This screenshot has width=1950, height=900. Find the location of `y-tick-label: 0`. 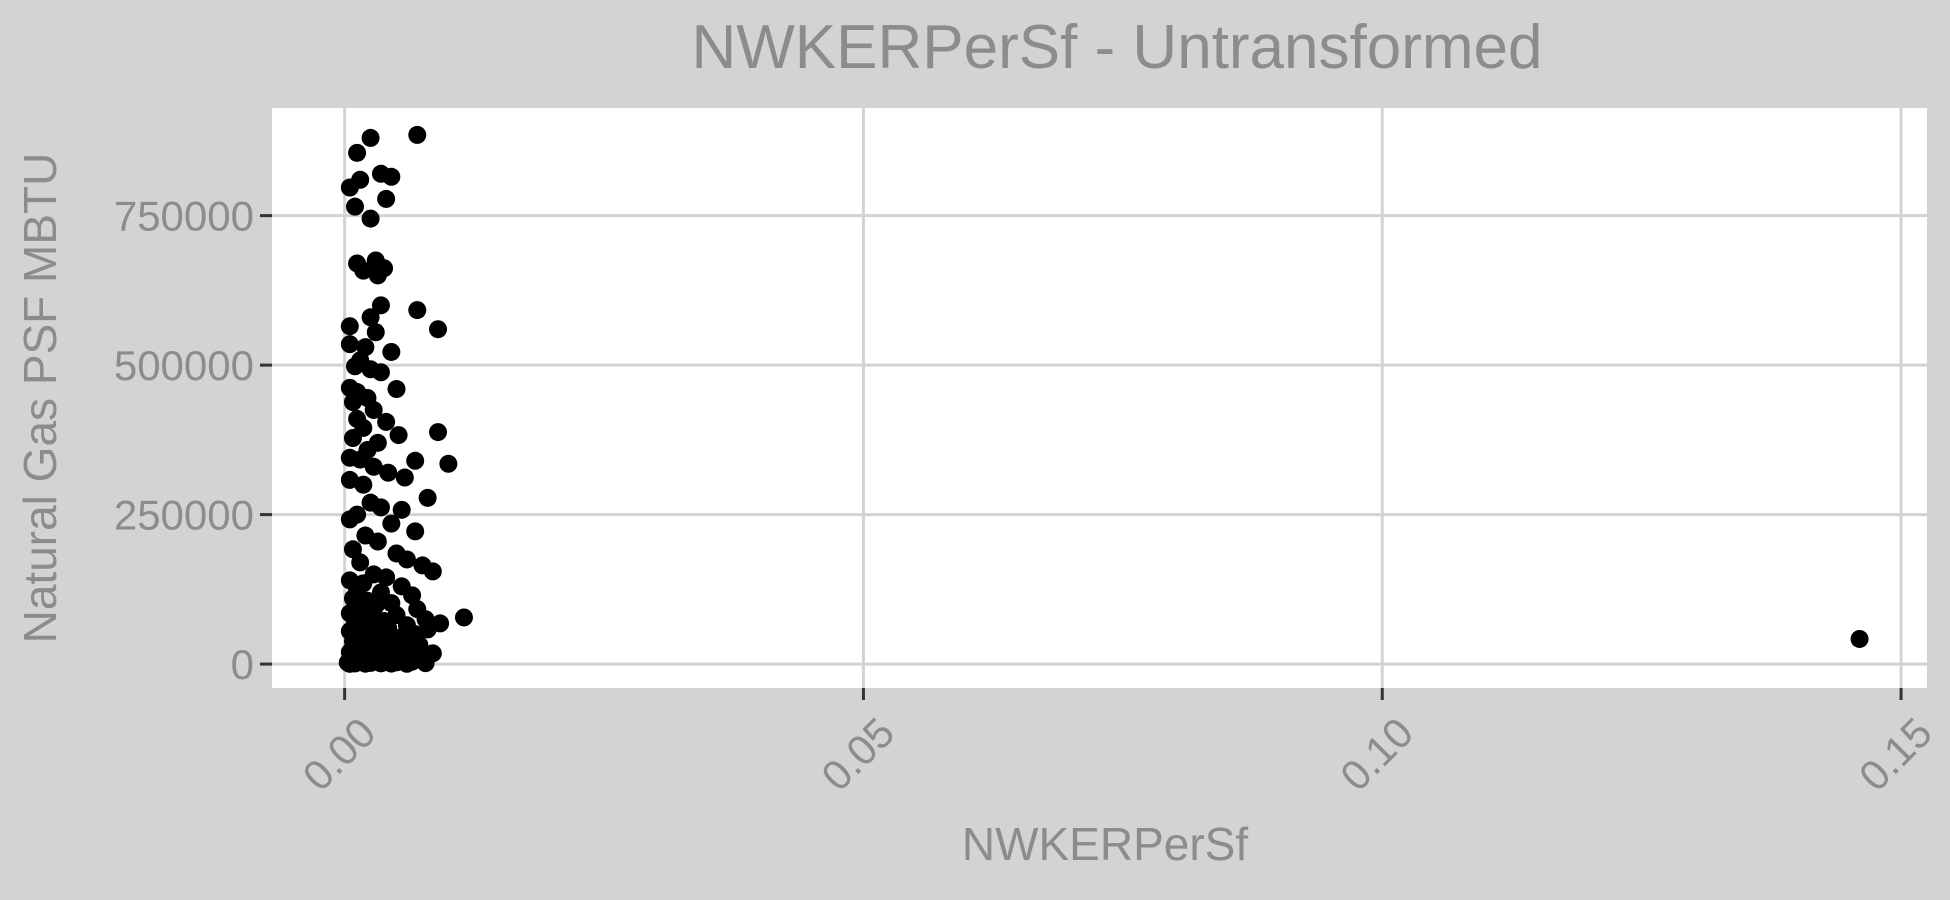

y-tick-label: 0 is located at coordinates (242, 664).